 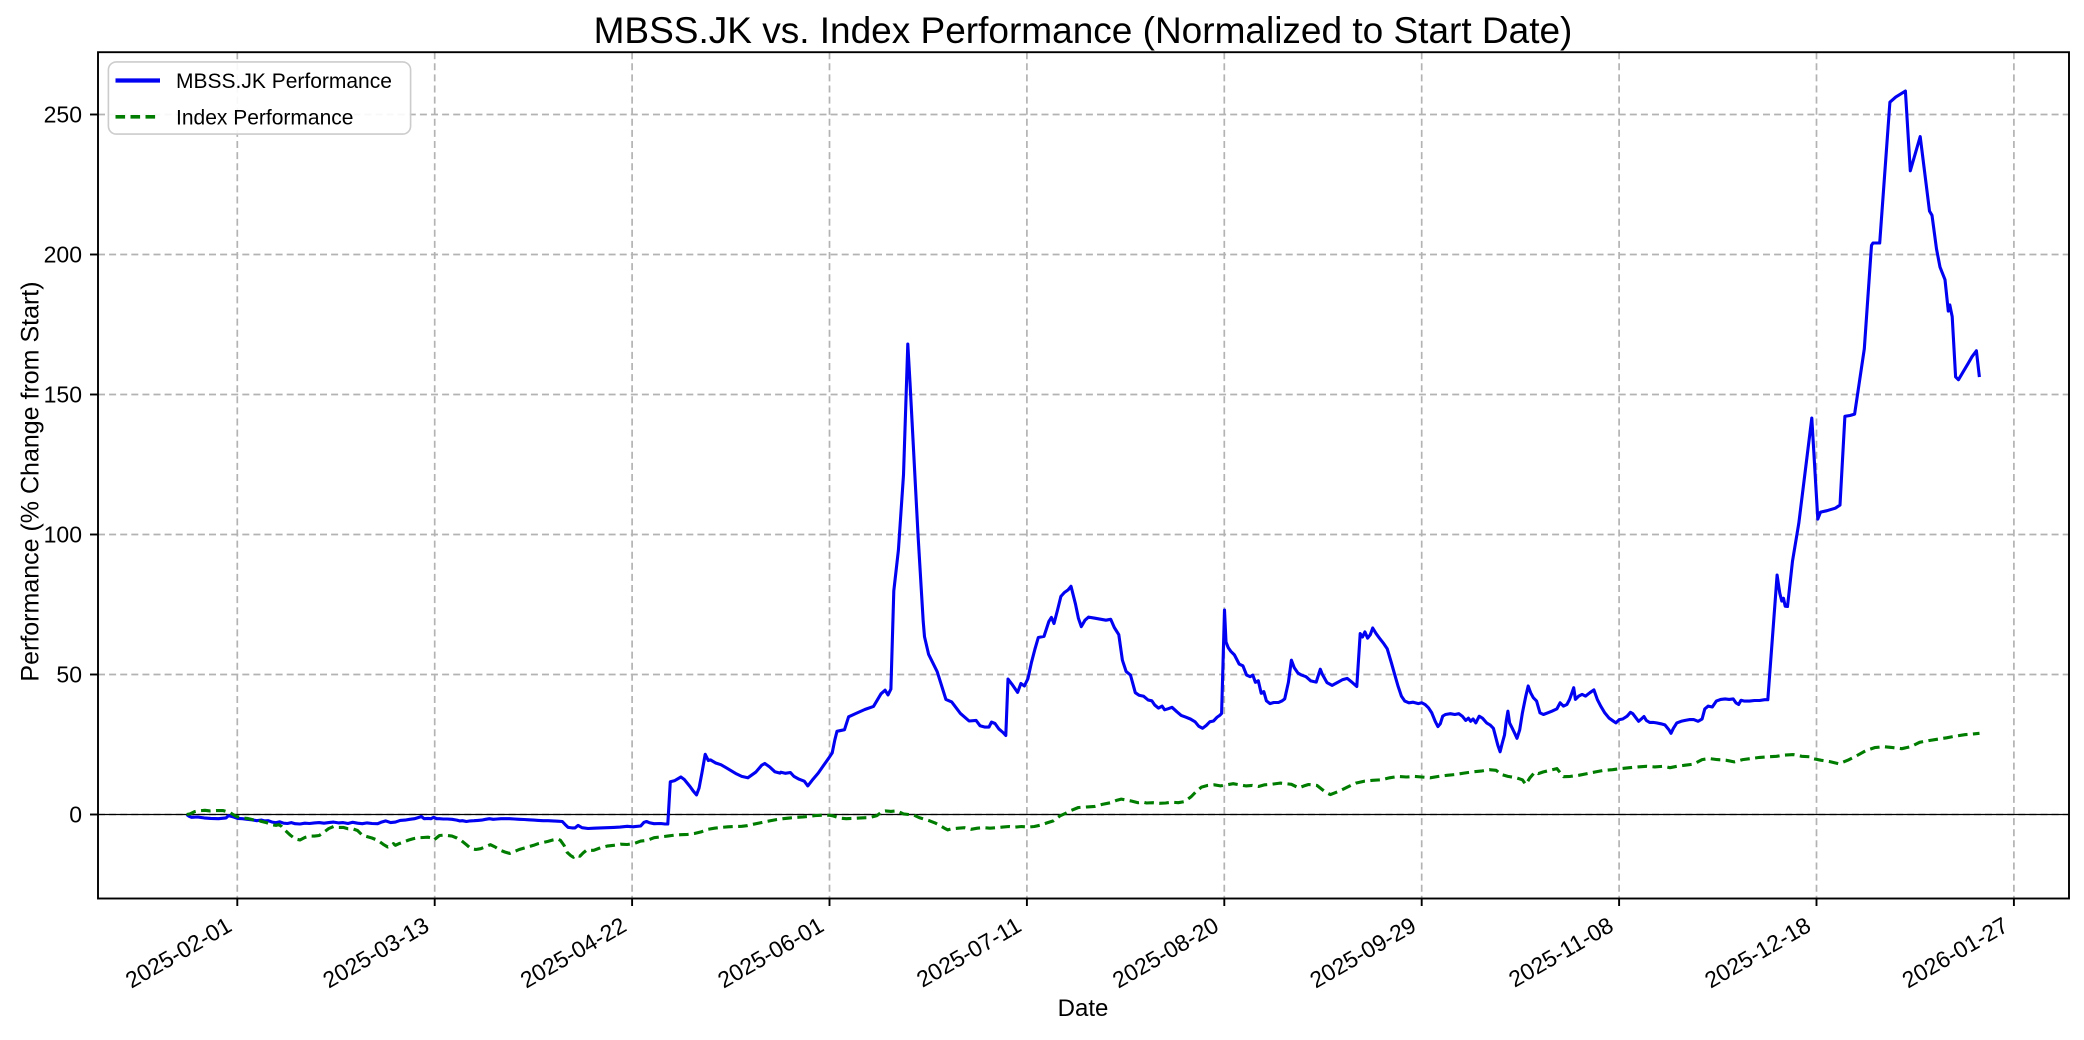 I want to click on svg-text:Performance (% Change from Sta: Performance (% Change from Start), so click(x=31, y=481).